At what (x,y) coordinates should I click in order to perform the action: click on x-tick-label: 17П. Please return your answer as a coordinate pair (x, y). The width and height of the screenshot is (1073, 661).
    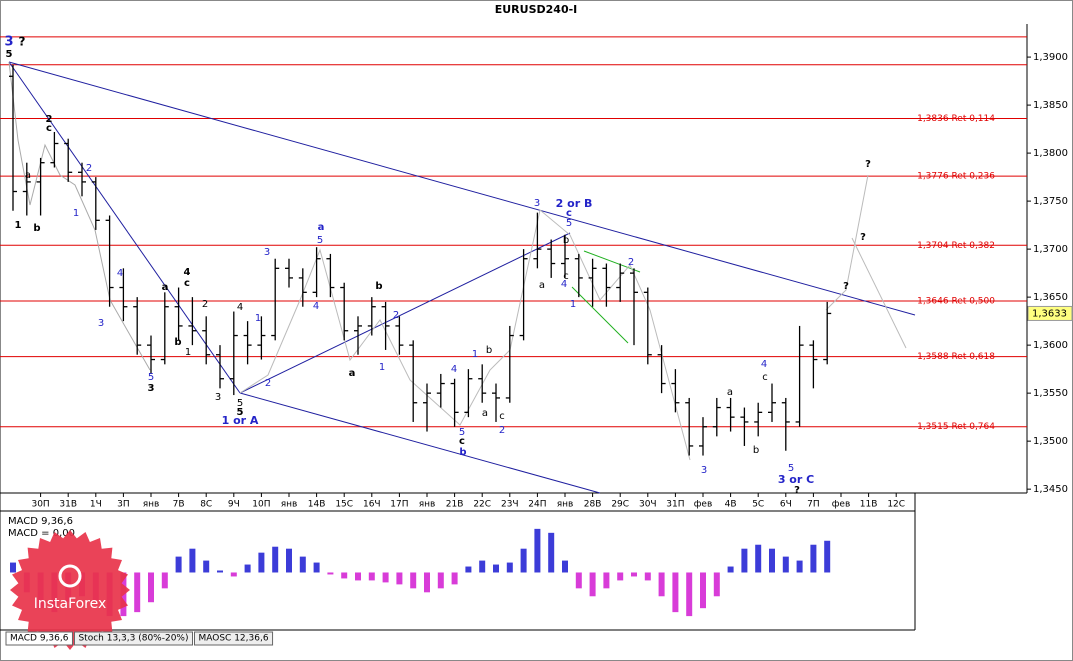
    Looking at the image, I should click on (399, 505).